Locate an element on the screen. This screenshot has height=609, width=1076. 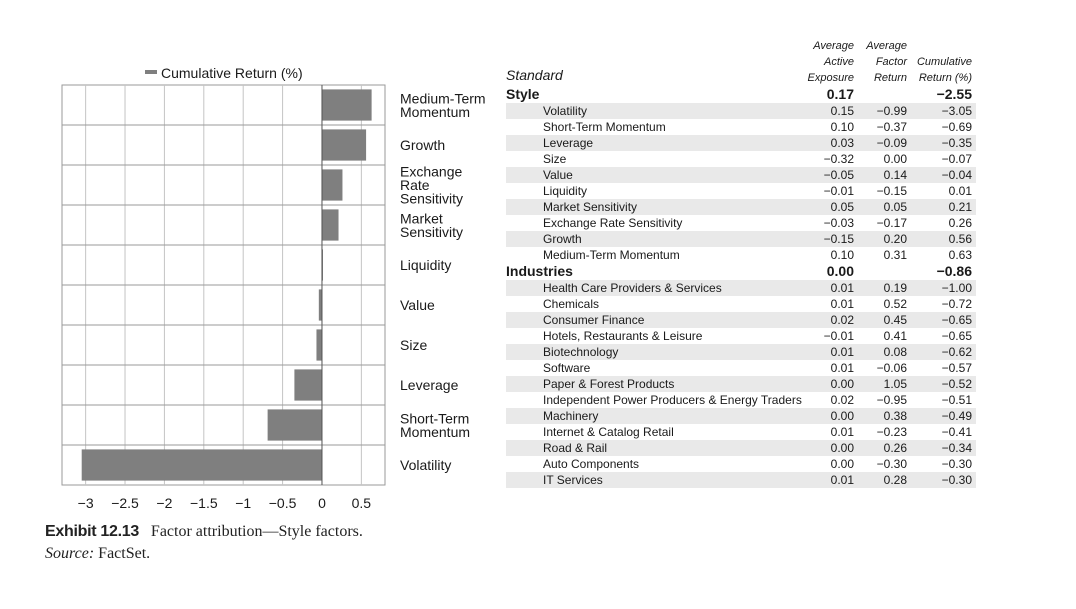
table-row: Medium-Term Momentum 0.10 0.31 0.63 is located at coordinates (741, 255).